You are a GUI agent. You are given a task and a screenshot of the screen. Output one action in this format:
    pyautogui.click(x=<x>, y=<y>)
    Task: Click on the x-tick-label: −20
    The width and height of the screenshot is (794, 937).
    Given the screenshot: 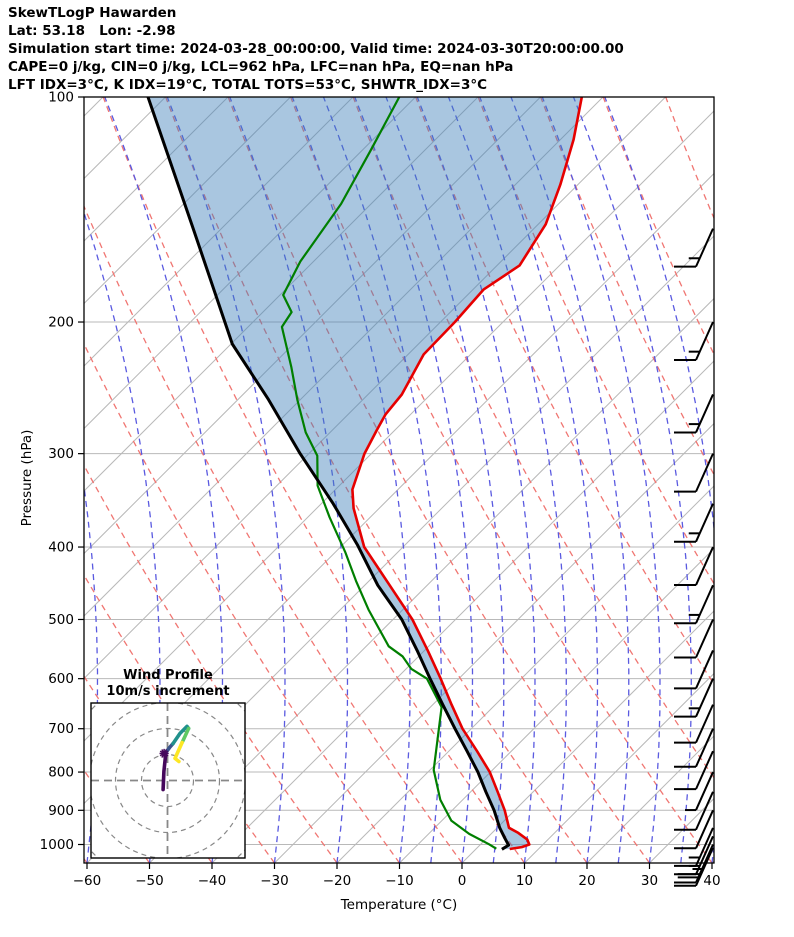 What is the action you would take?
    pyautogui.click(x=337, y=881)
    